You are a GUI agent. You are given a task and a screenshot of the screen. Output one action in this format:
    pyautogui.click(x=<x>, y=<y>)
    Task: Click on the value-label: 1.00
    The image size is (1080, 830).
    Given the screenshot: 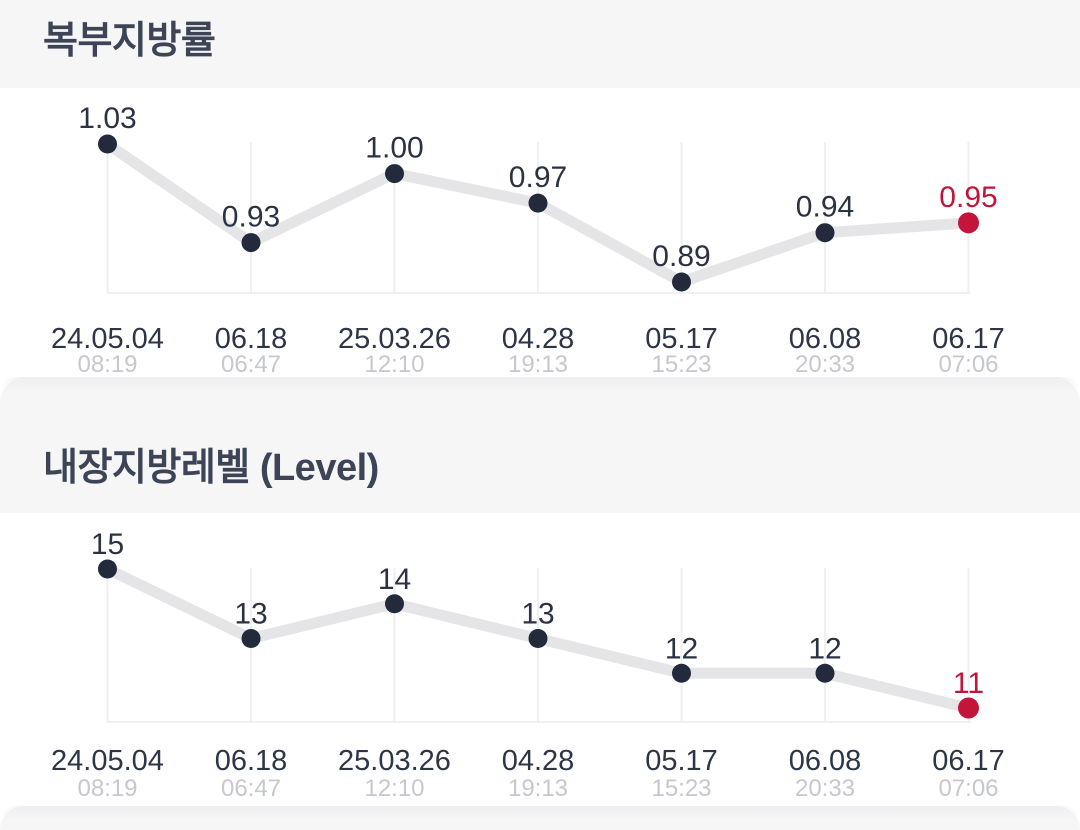 What is the action you would take?
    pyautogui.click(x=394, y=148)
    